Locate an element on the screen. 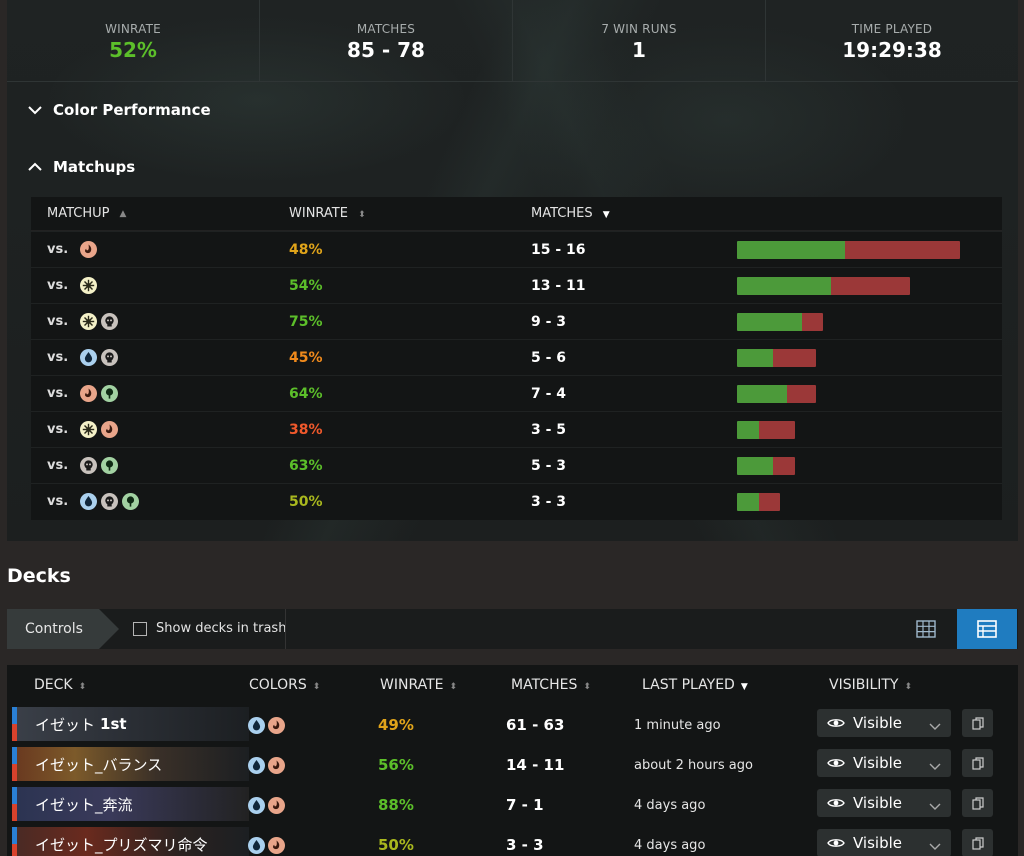  deck-name: イゼット_奔流 is located at coordinates (84, 804).